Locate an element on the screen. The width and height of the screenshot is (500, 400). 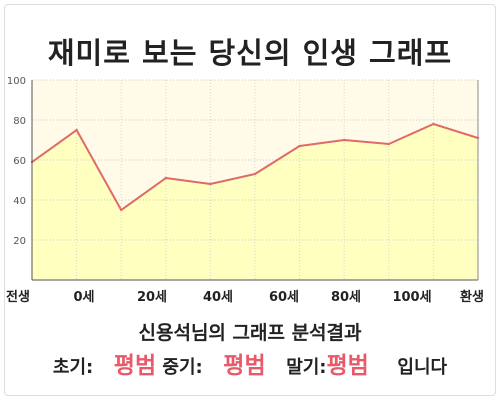
early-label: 초기: is located at coordinates (73, 367).